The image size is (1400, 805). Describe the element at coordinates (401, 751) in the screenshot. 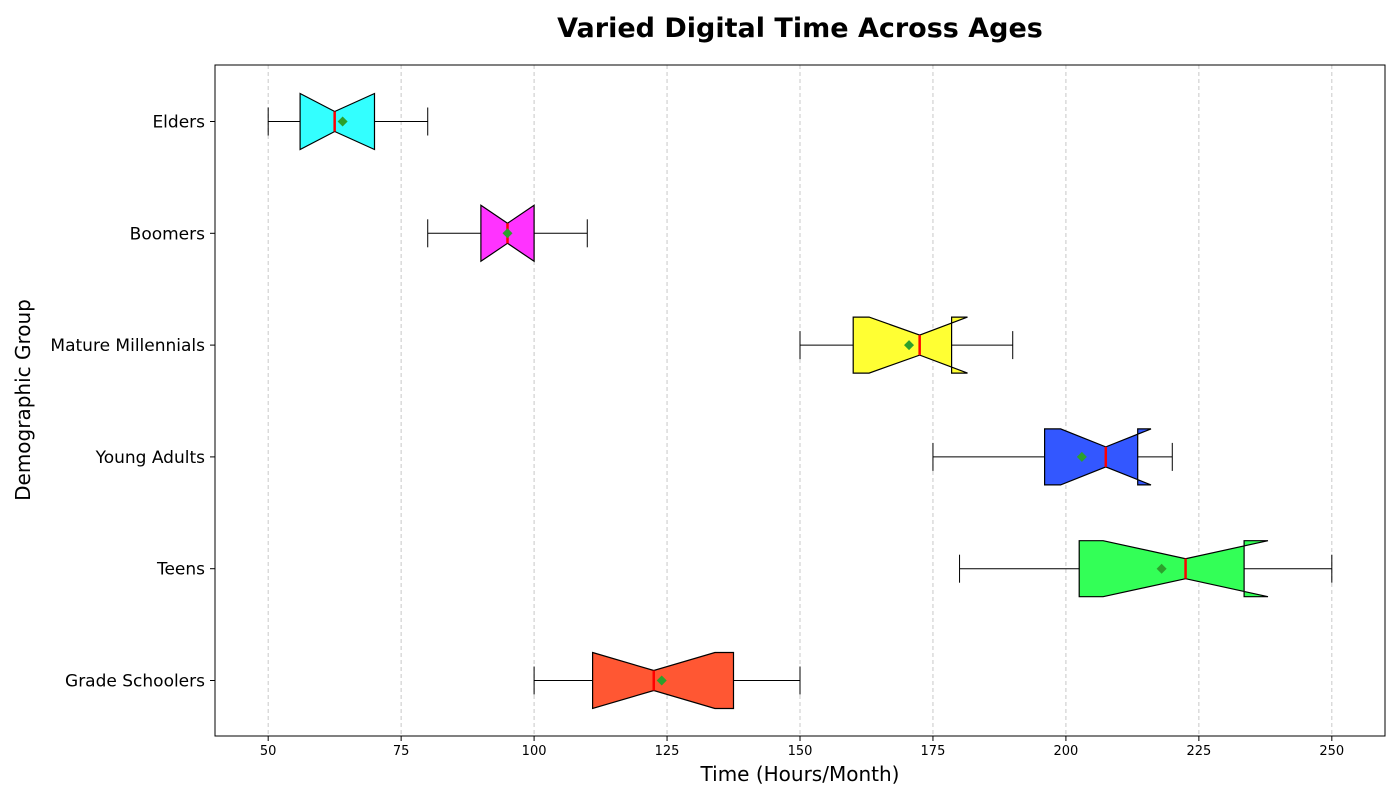

I see `x-tick-label: 75` at that location.